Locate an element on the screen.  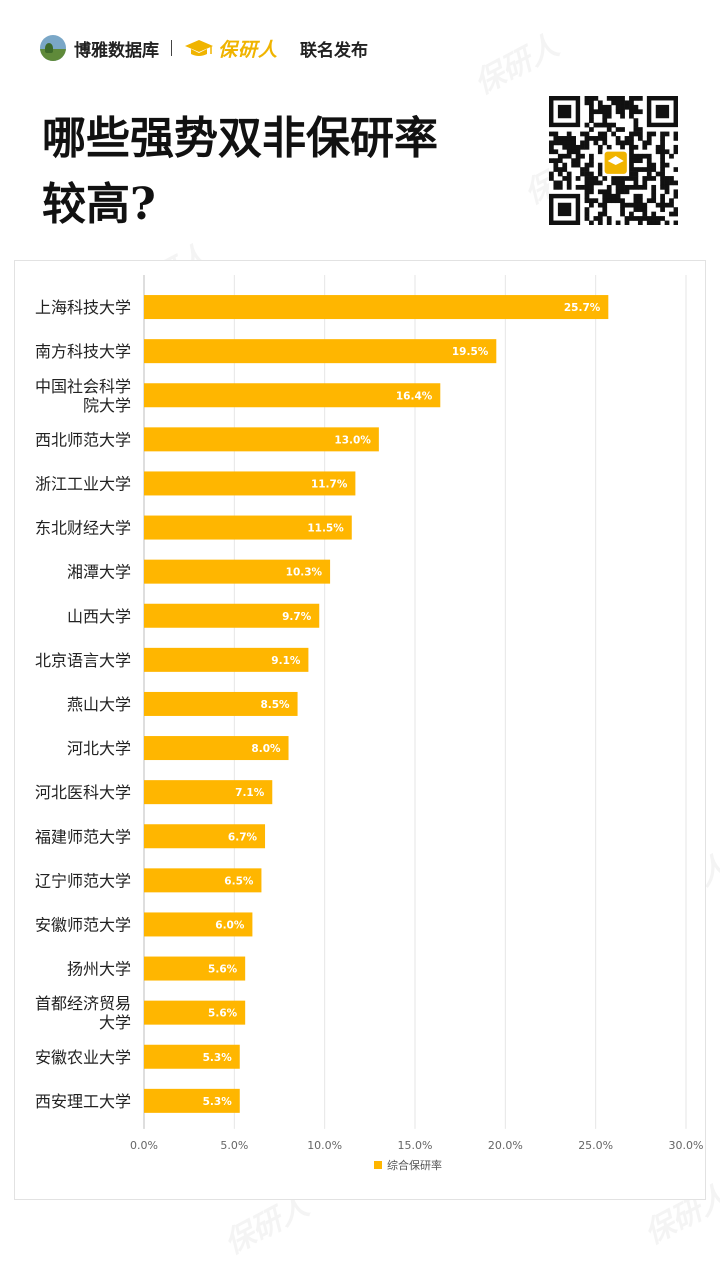
title-line-1: 哪些强势双非保研率 is located at coordinates (240, 138).